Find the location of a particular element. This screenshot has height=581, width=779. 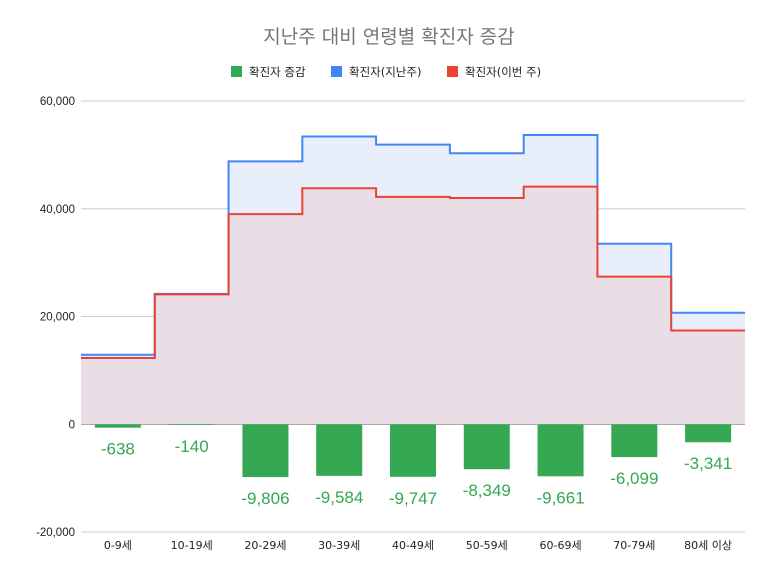

bar-data-label: -9,661 is located at coordinates (560, 497).